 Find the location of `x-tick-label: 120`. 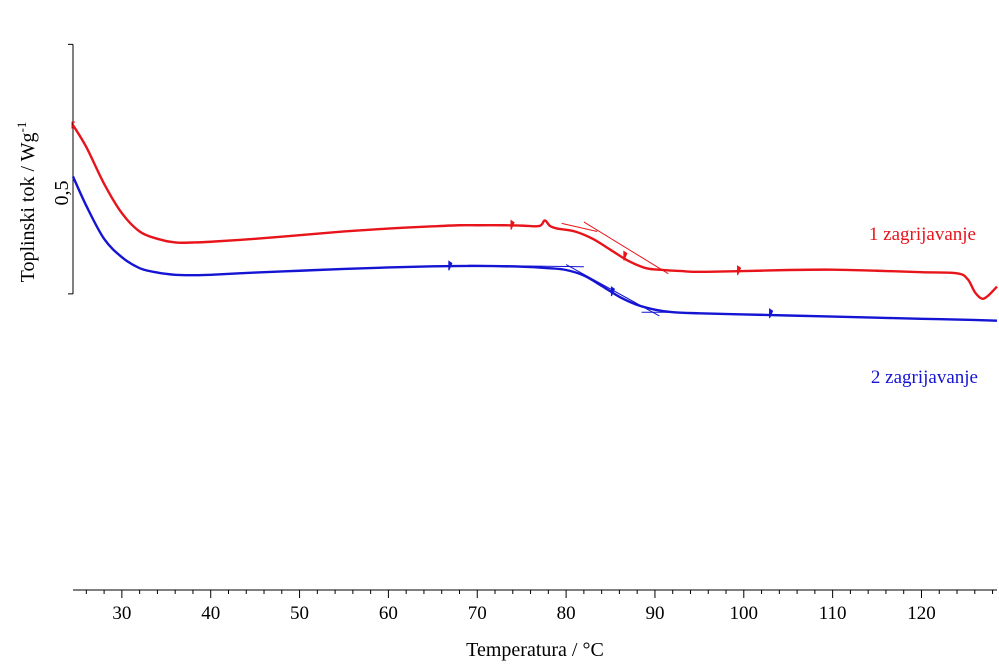

x-tick-label: 120 is located at coordinates (921, 613).